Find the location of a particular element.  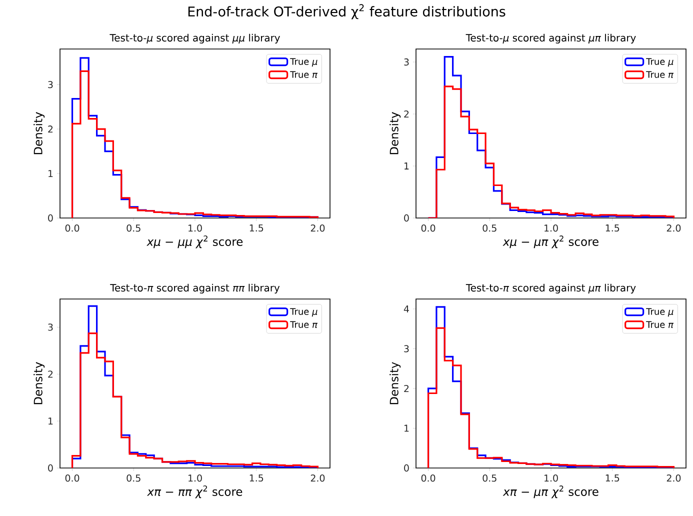

chart-title: Test-to-π scored against ππ library is located at coordinates (195, 289).